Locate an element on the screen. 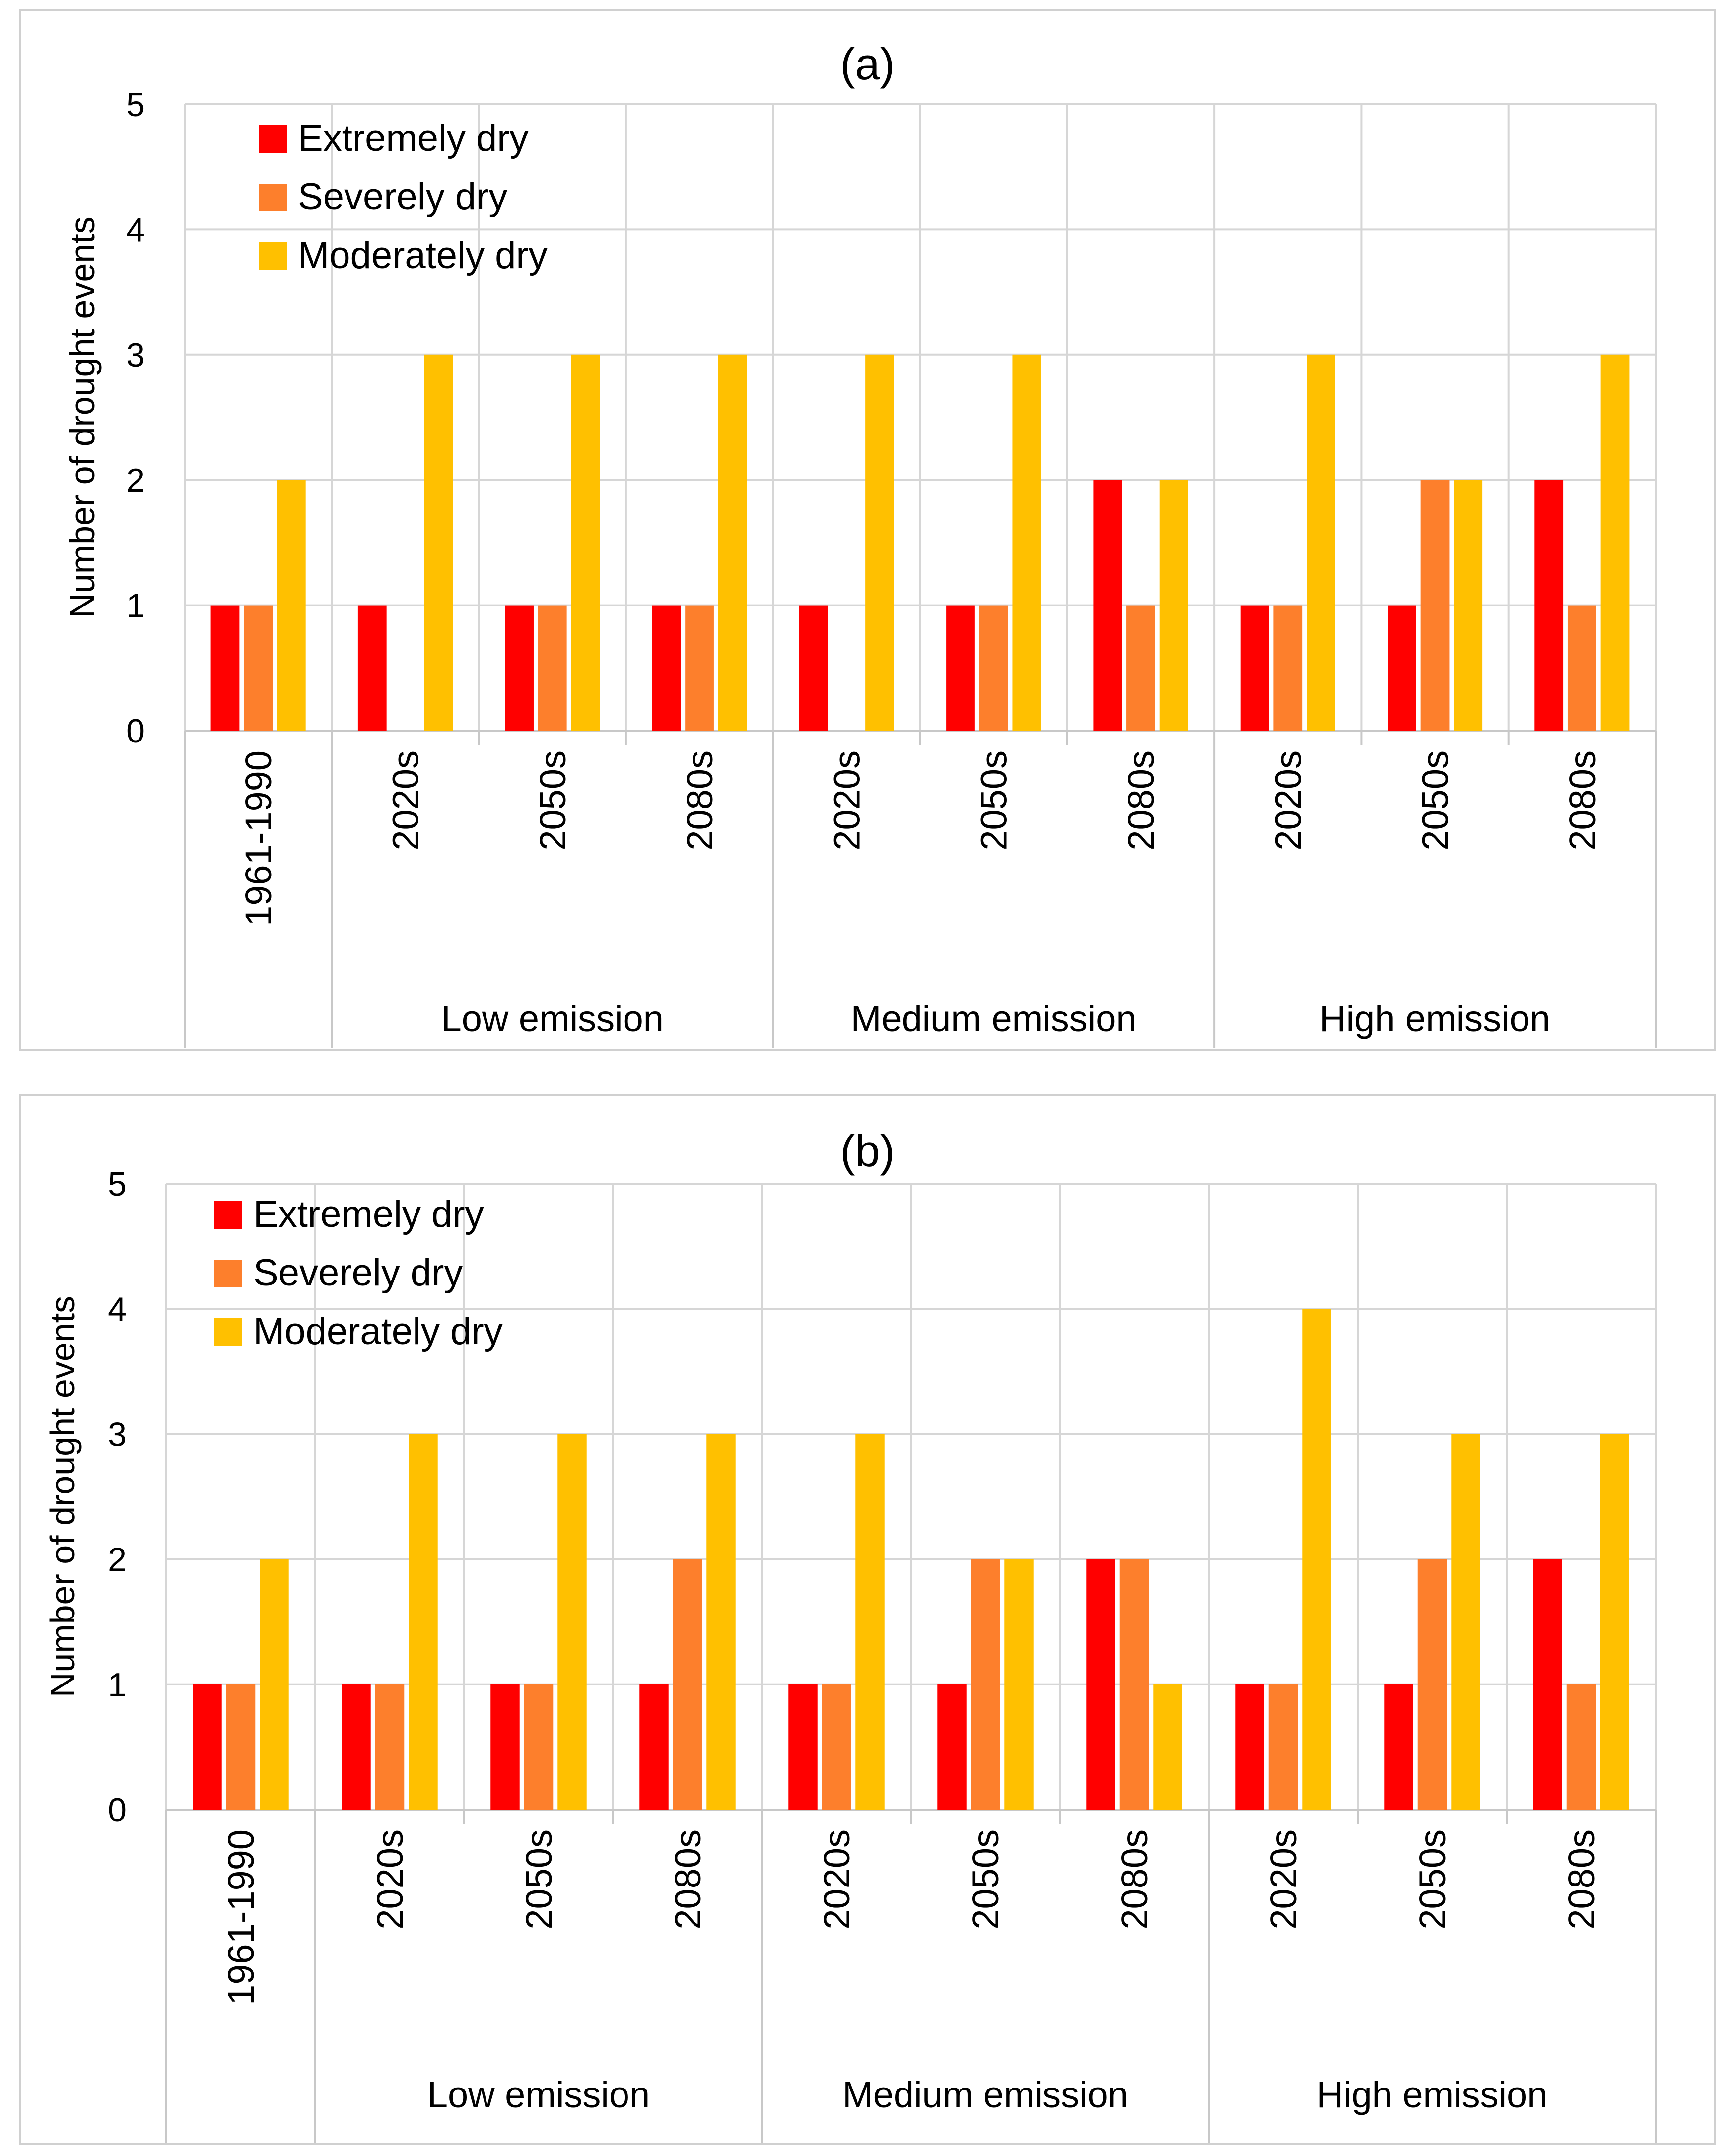 The height and width of the screenshot is (2156, 1735). chart-a-ytick-label: 4 is located at coordinates (135, 230).